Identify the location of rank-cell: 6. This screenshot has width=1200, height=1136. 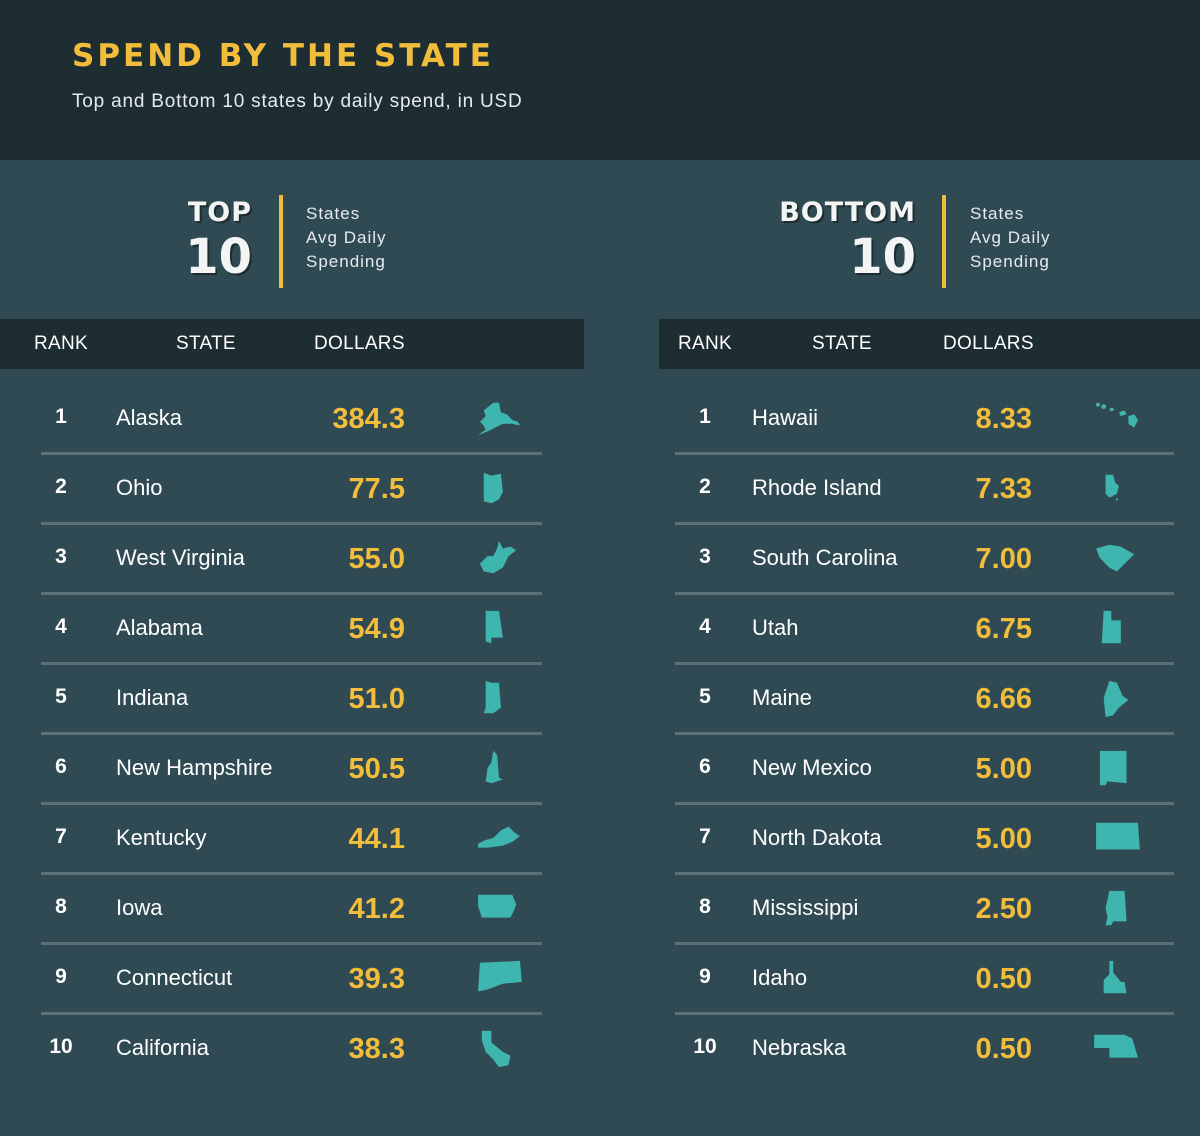
(705, 766).